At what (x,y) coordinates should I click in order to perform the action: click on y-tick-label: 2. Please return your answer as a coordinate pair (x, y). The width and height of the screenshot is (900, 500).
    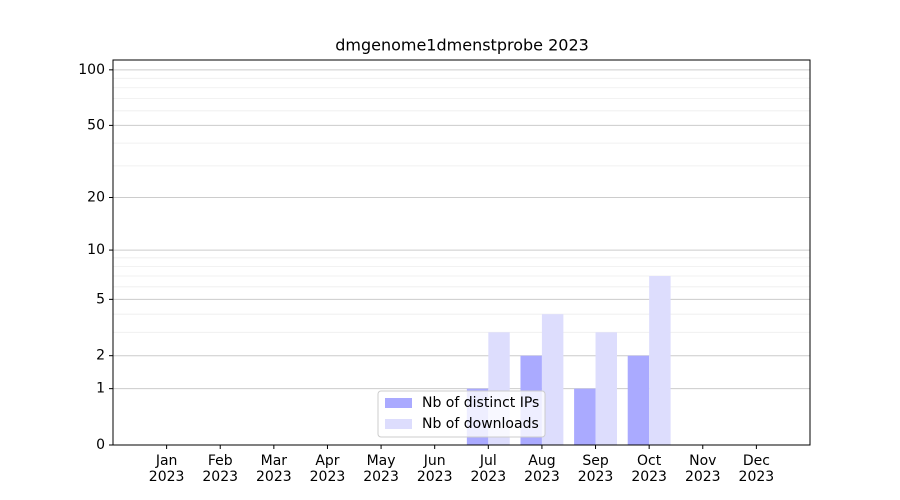
    Looking at the image, I should click on (100, 356).